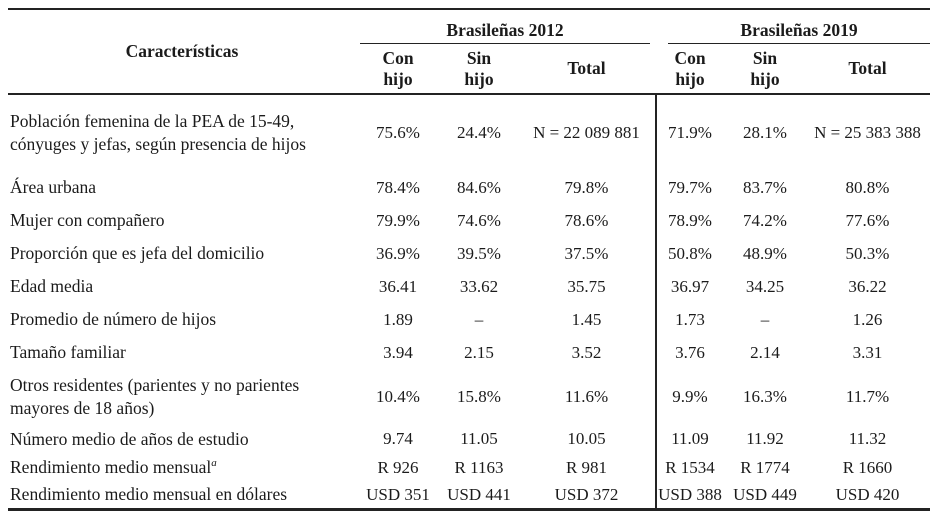 This screenshot has height=513, width=937. Describe the element at coordinates (867, 253) in the screenshot. I see `cell-2019-total: 50.3%` at that location.